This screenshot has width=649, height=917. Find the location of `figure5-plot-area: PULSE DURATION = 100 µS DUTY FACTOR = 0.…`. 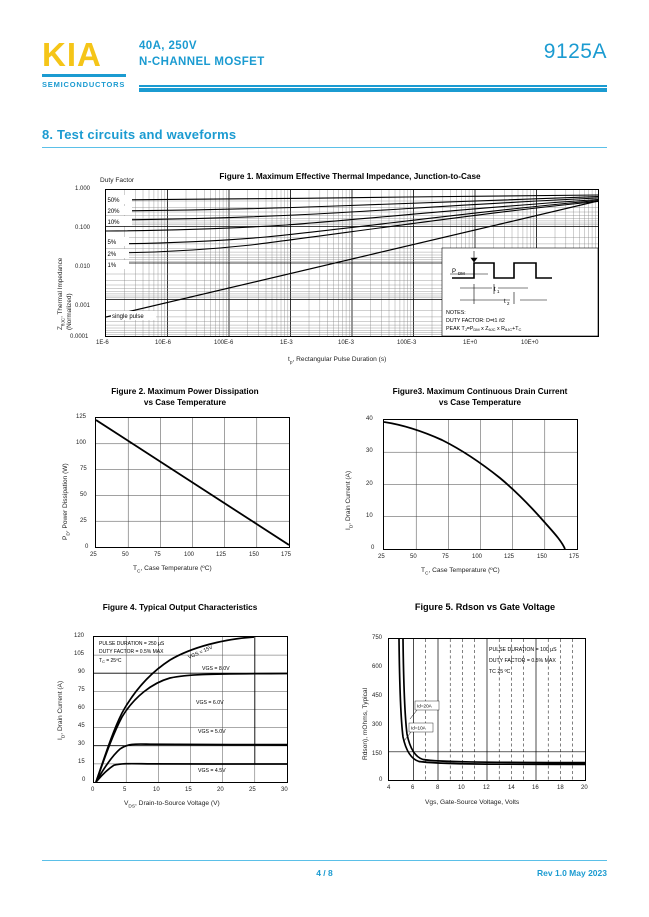

figure5-plot-area: PULSE DURATION = 100 µS DUTY FACTOR = 0.… is located at coordinates (487, 709).